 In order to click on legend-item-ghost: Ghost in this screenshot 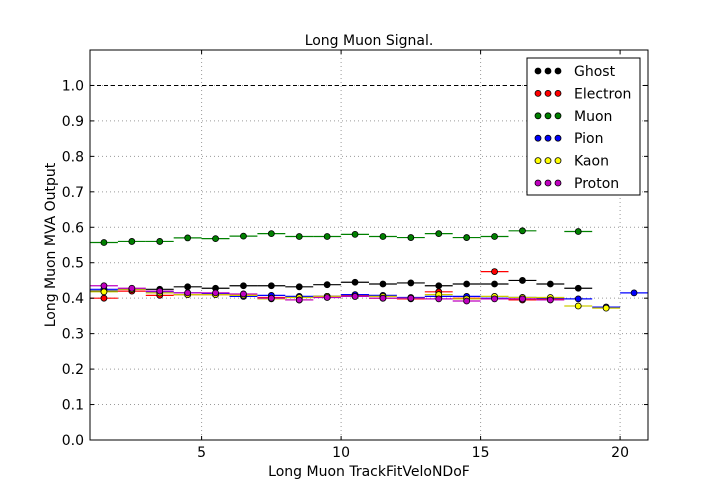, I will do `click(575, 72)`.